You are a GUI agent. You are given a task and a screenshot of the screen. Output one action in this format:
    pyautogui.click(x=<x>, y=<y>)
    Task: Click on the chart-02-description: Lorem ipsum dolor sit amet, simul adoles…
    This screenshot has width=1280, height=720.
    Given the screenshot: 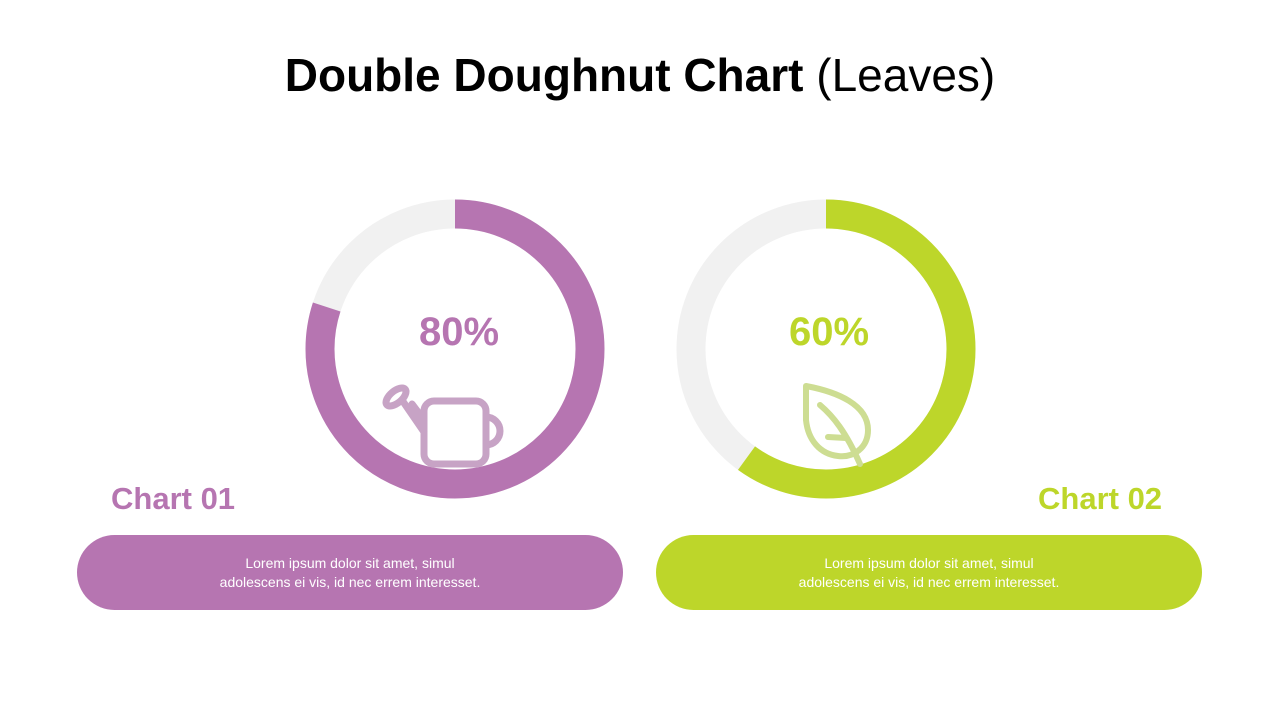 What is the action you would take?
    pyautogui.click(x=929, y=572)
    